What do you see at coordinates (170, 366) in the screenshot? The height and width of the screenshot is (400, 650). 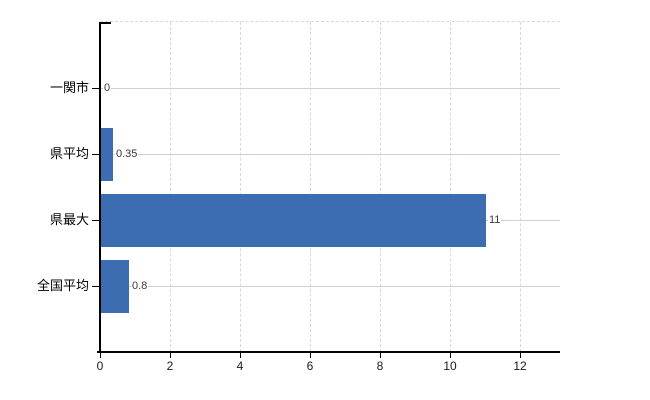 I see `x-axis-tick-label: 2` at bounding box center [170, 366].